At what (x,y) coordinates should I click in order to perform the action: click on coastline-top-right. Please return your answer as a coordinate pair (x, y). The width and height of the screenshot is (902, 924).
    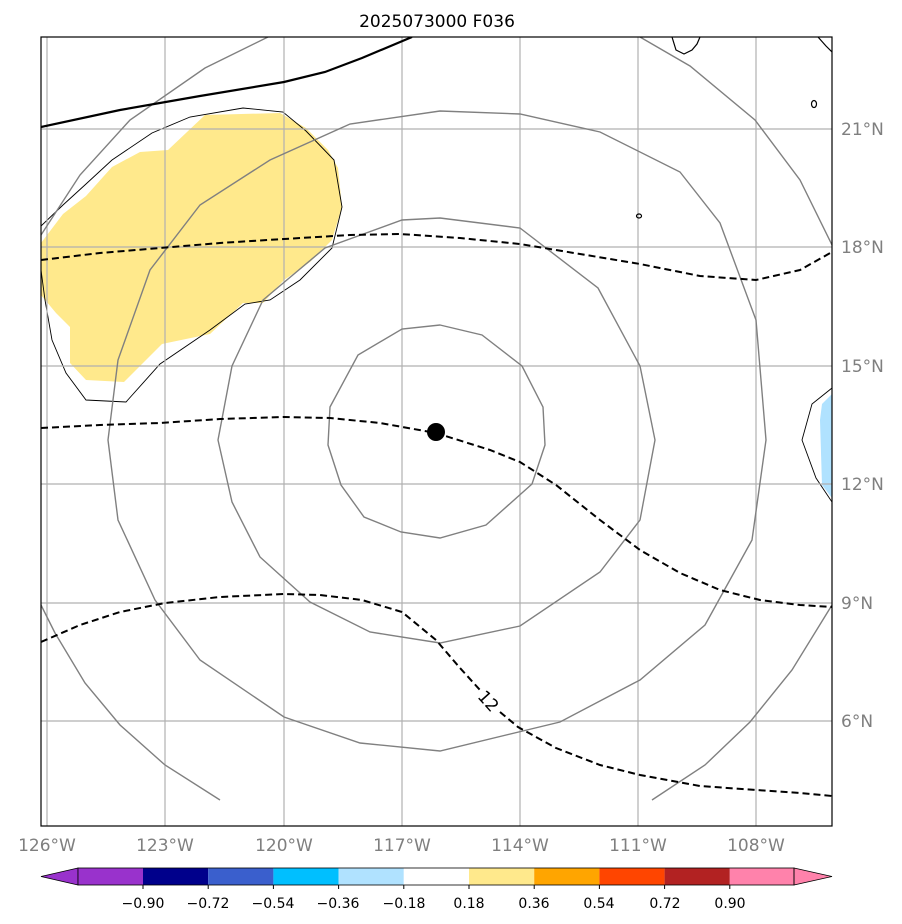
    Looking at the image, I should click on (686, 46).